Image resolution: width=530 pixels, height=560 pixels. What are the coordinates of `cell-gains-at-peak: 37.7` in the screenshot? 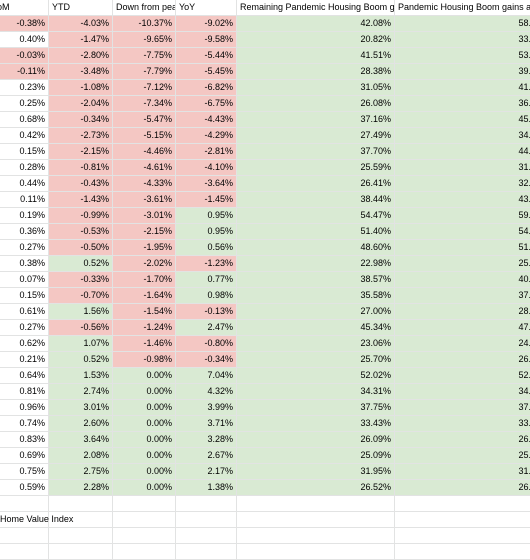 It's located at (462, 408).